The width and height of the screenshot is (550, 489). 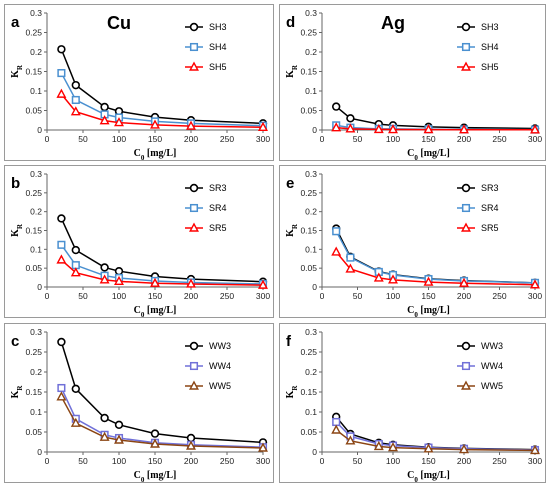 What do you see at coordinates (478, 27) in the screenshot?
I see `legend-entry-SH3: SH3` at bounding box center [478, 27].